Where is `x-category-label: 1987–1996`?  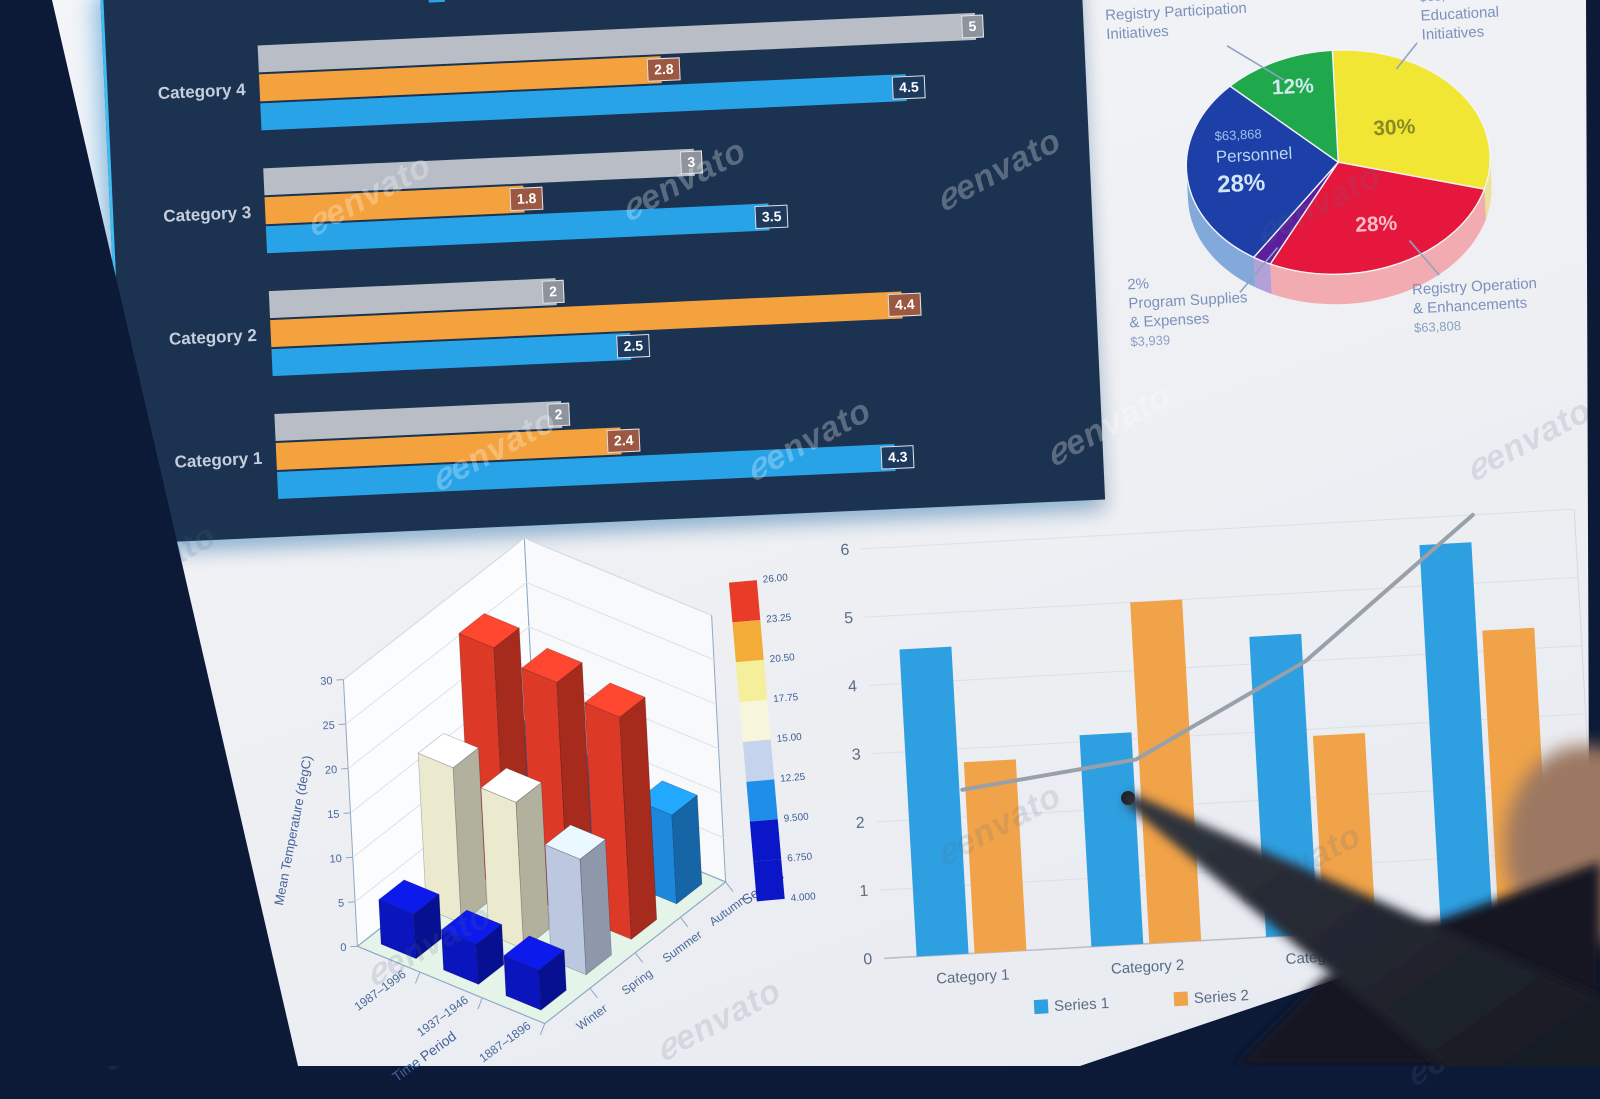 x-category-label: 1987–1996 is located at coordinates (380, 990).